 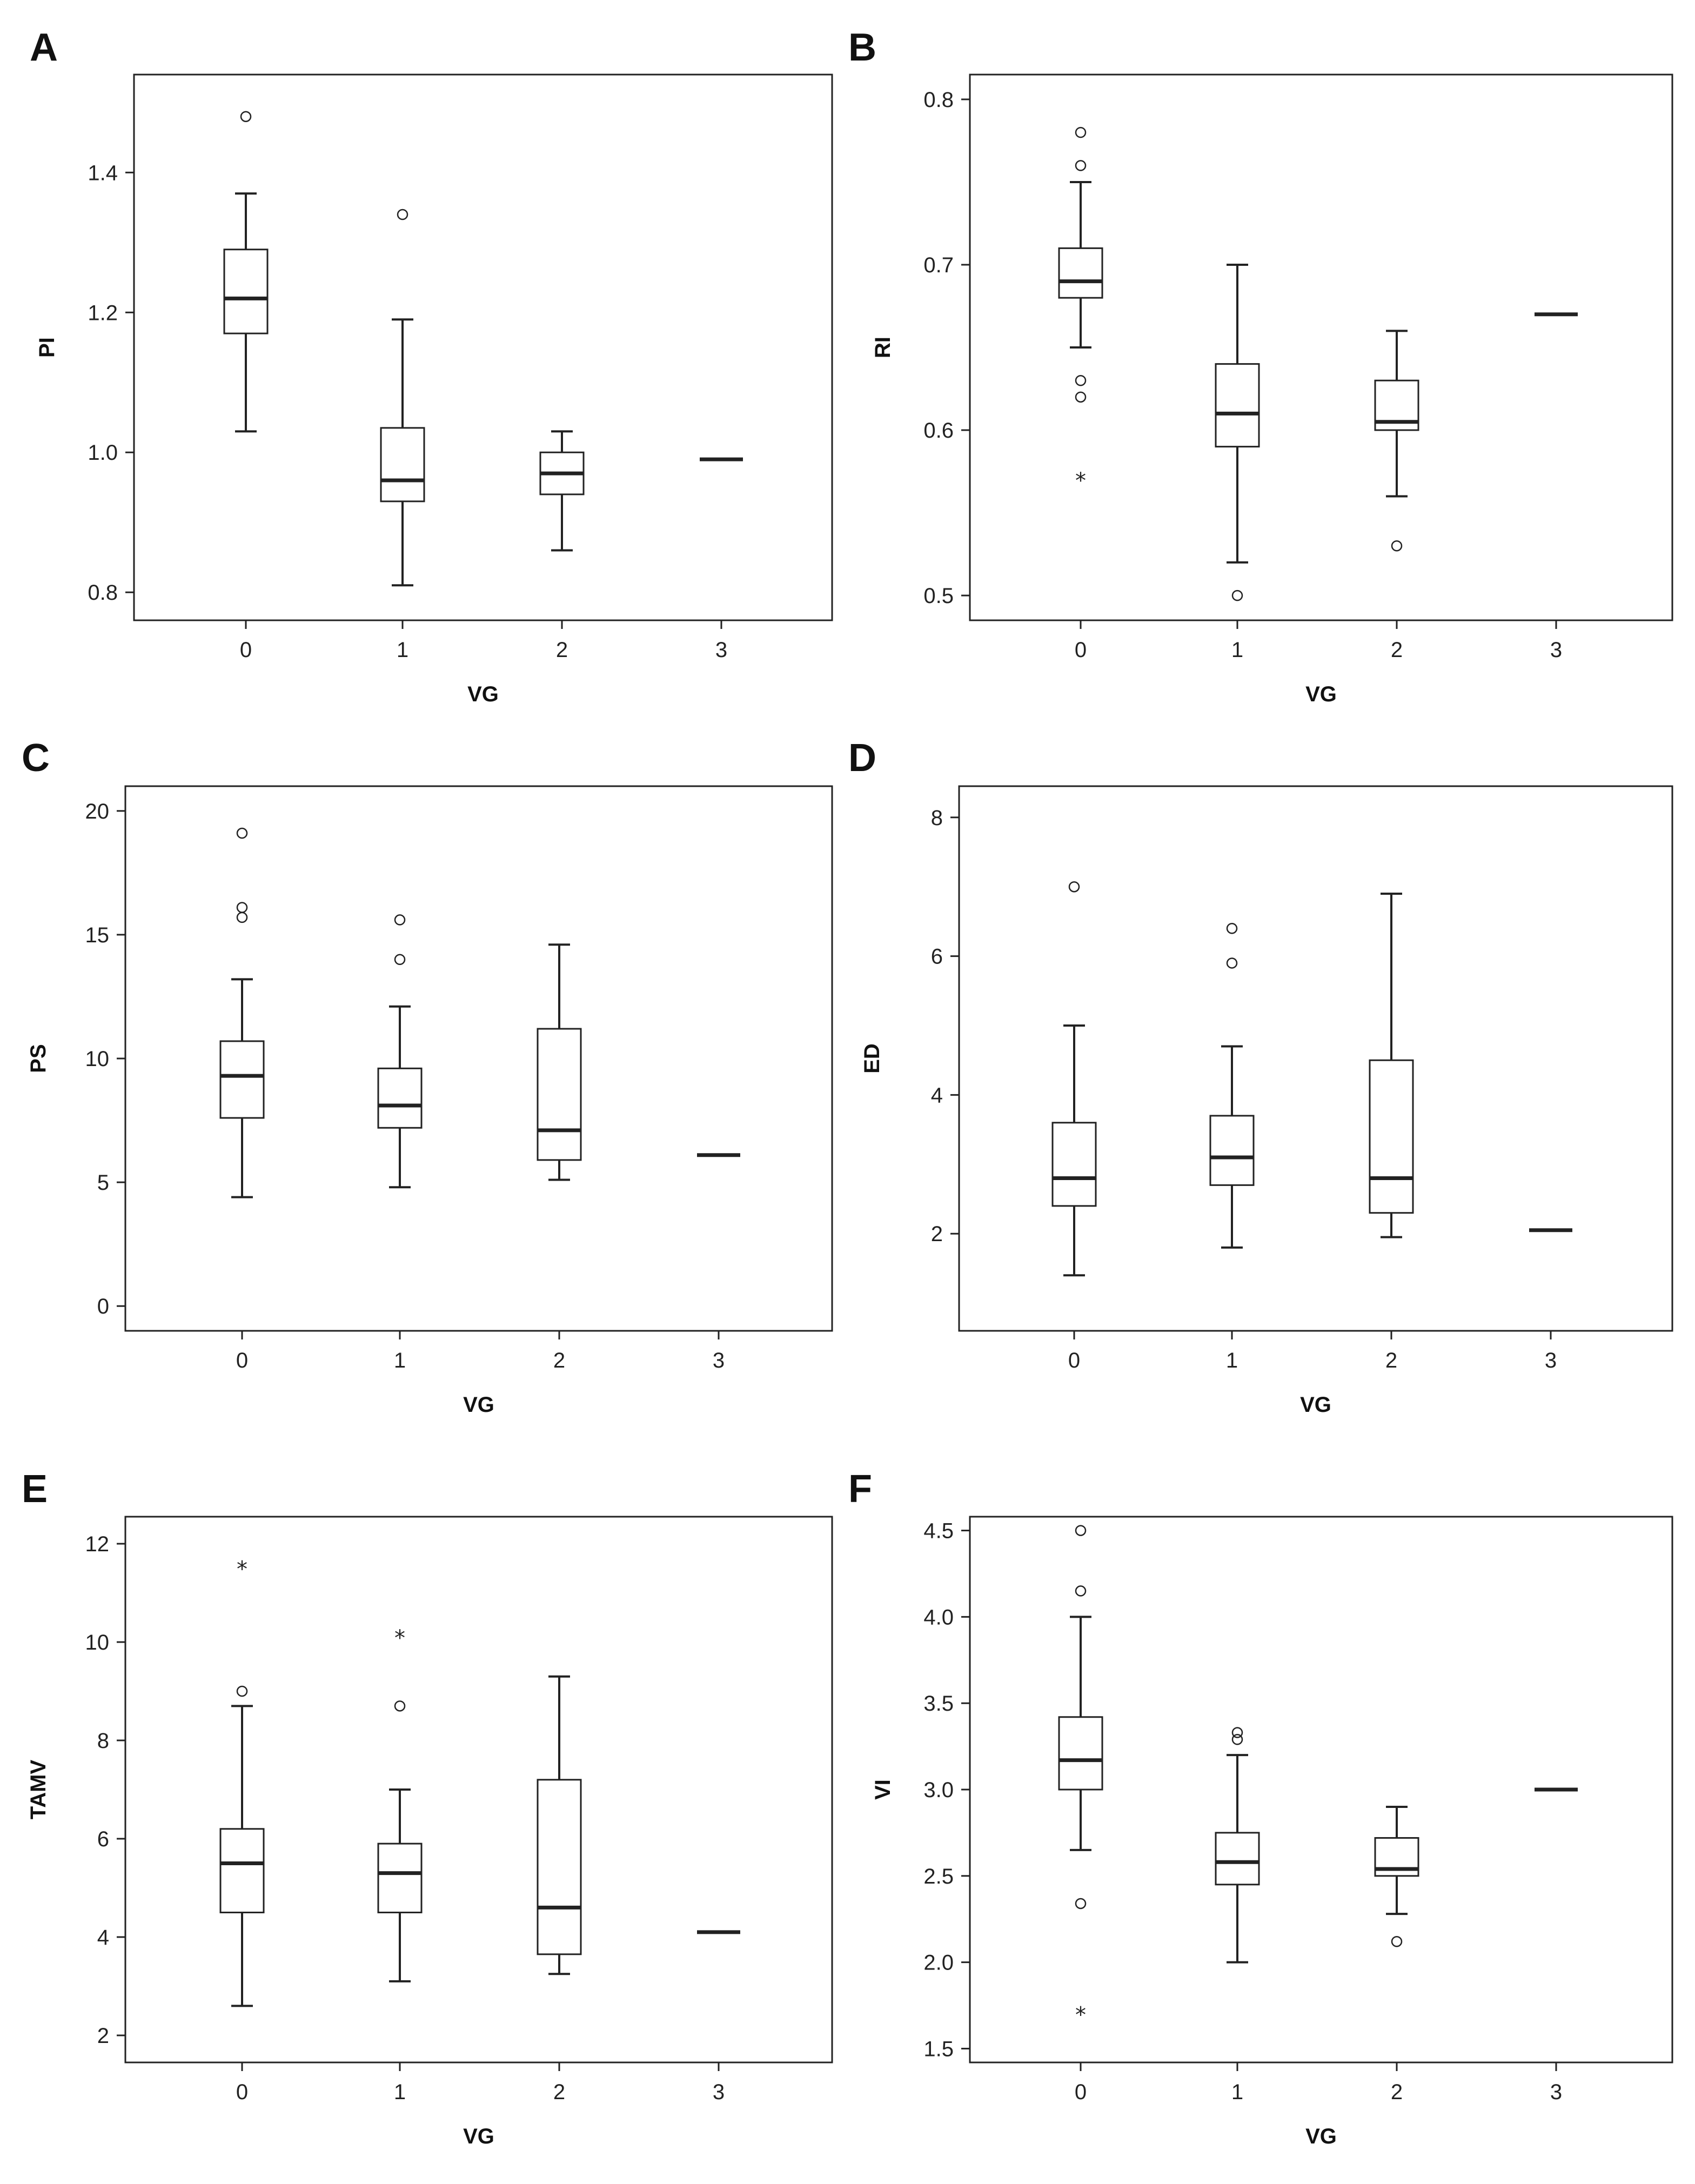 I want to click on box-group-1: *, so click(x=400, y=1804).